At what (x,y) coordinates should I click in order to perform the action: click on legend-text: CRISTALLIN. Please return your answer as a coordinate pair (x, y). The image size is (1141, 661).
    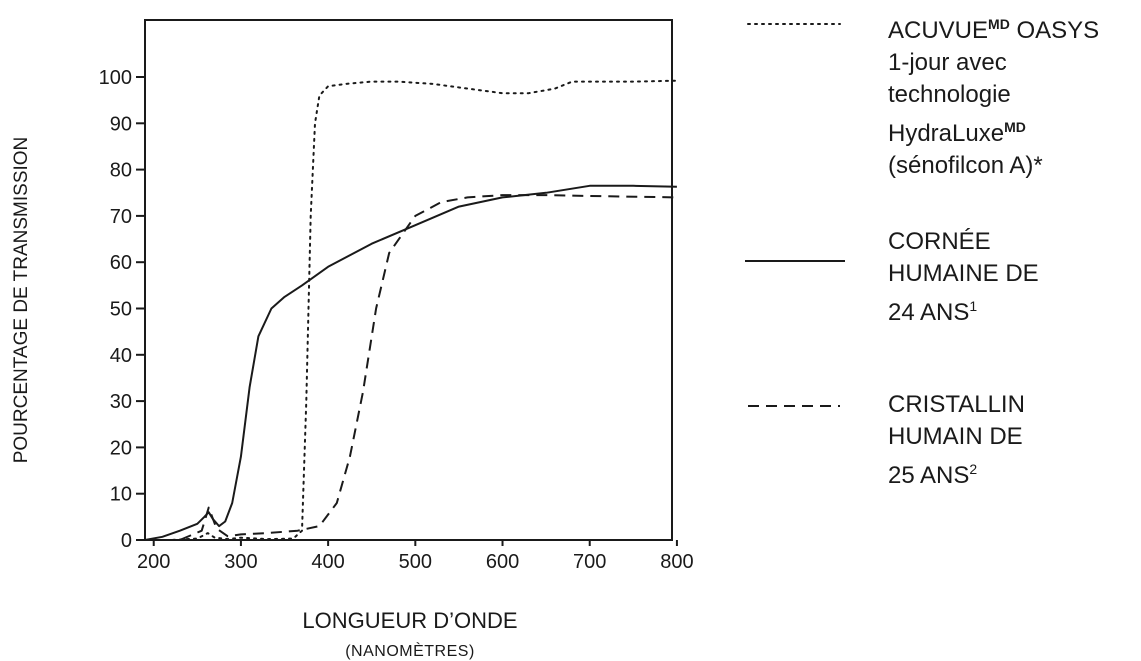
    Looking at the image, I should click on (956, 404).